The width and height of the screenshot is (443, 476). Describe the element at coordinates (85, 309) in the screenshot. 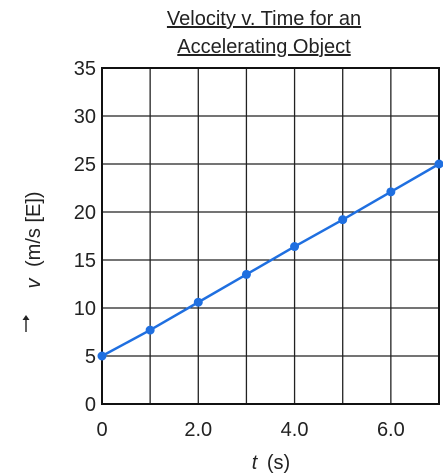

I see `y-tick-label: 10` at that location.